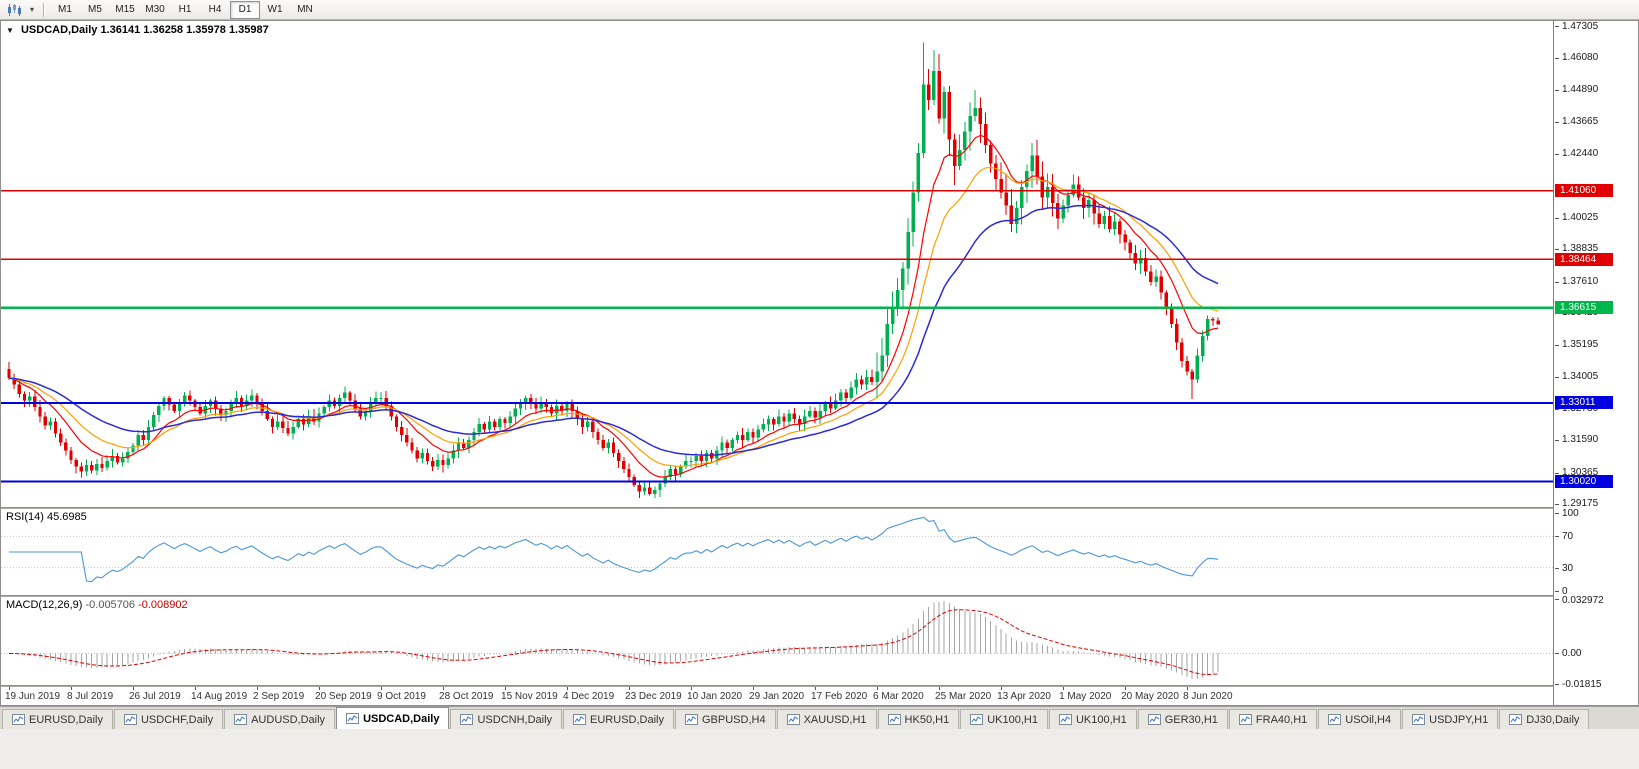  What do you see at coordinates (1580, 122) in the screenshot?
I see `price-tick-label: 1.43665` at bounding box center [1580, 122].